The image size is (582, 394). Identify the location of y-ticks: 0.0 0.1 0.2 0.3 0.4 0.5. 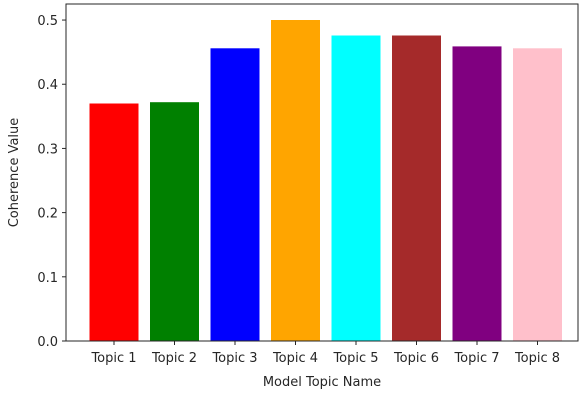
(51, 182).